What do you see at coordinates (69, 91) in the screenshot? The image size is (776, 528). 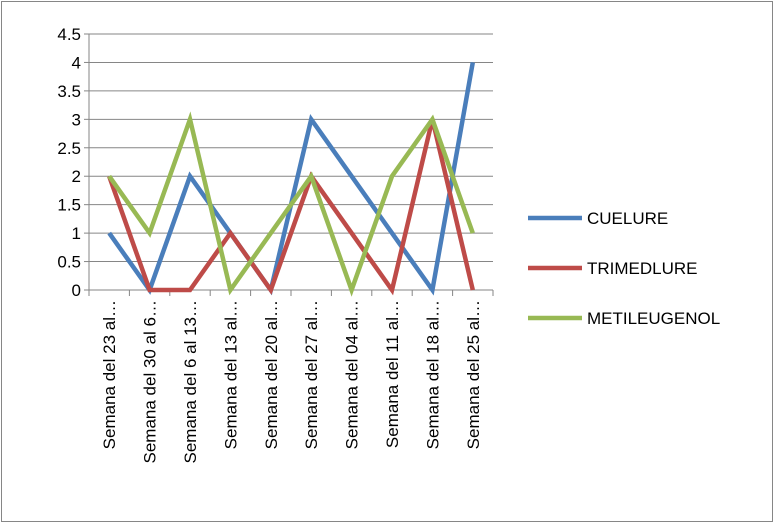 I see `y-tick-label: 3.5` at bounding box center [69, 91].